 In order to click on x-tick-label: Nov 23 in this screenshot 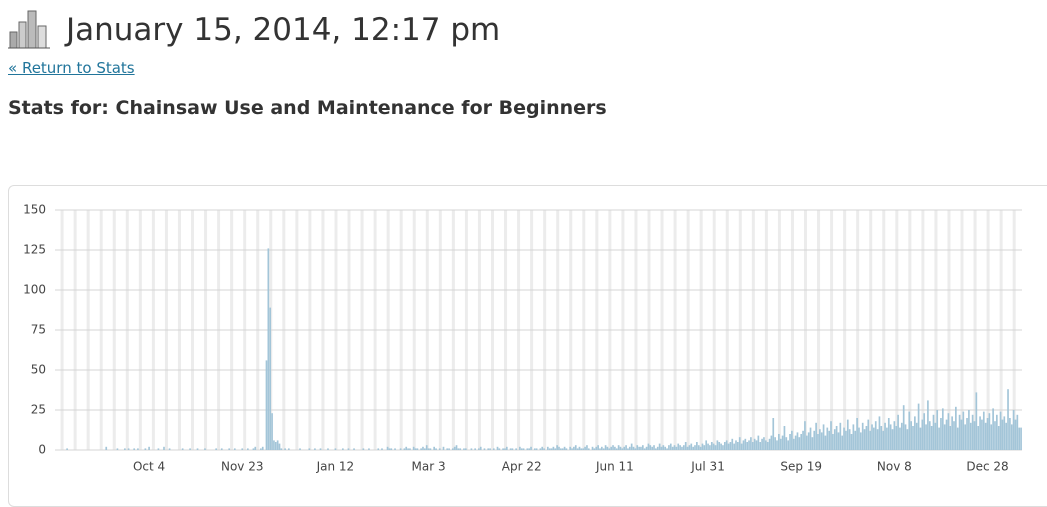, I will do `click(242, 467)`.